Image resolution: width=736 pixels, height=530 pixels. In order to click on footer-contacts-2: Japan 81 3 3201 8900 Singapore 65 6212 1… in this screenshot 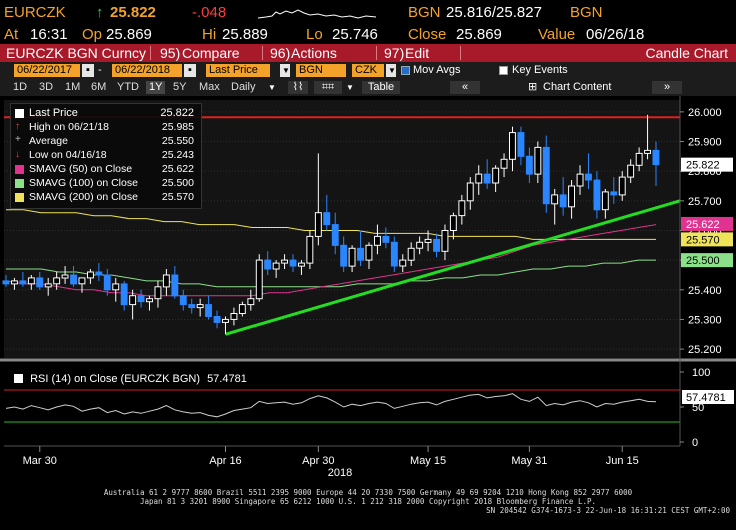, I will do `click(368, 501)`.